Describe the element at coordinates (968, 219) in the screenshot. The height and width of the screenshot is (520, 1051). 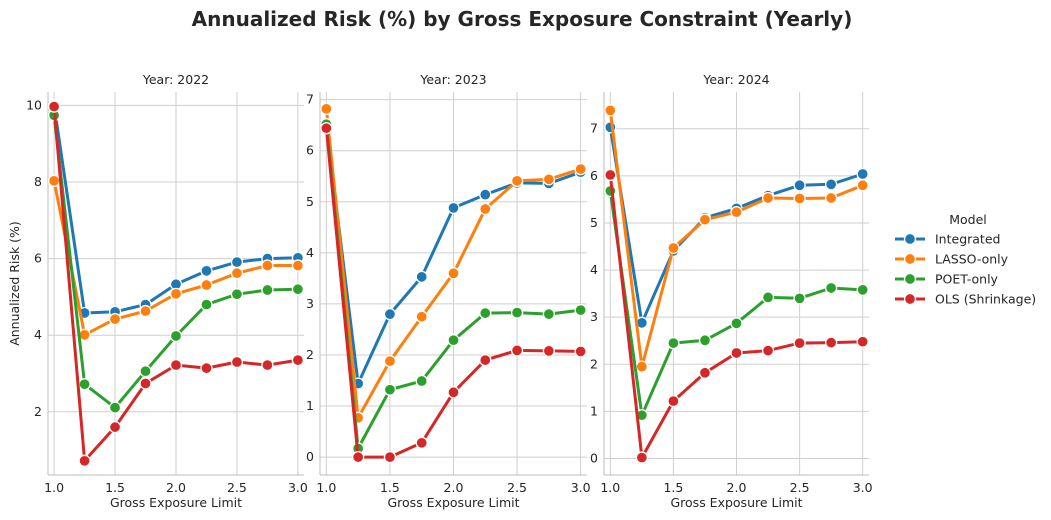
I see `legend-title: Model` at that location.